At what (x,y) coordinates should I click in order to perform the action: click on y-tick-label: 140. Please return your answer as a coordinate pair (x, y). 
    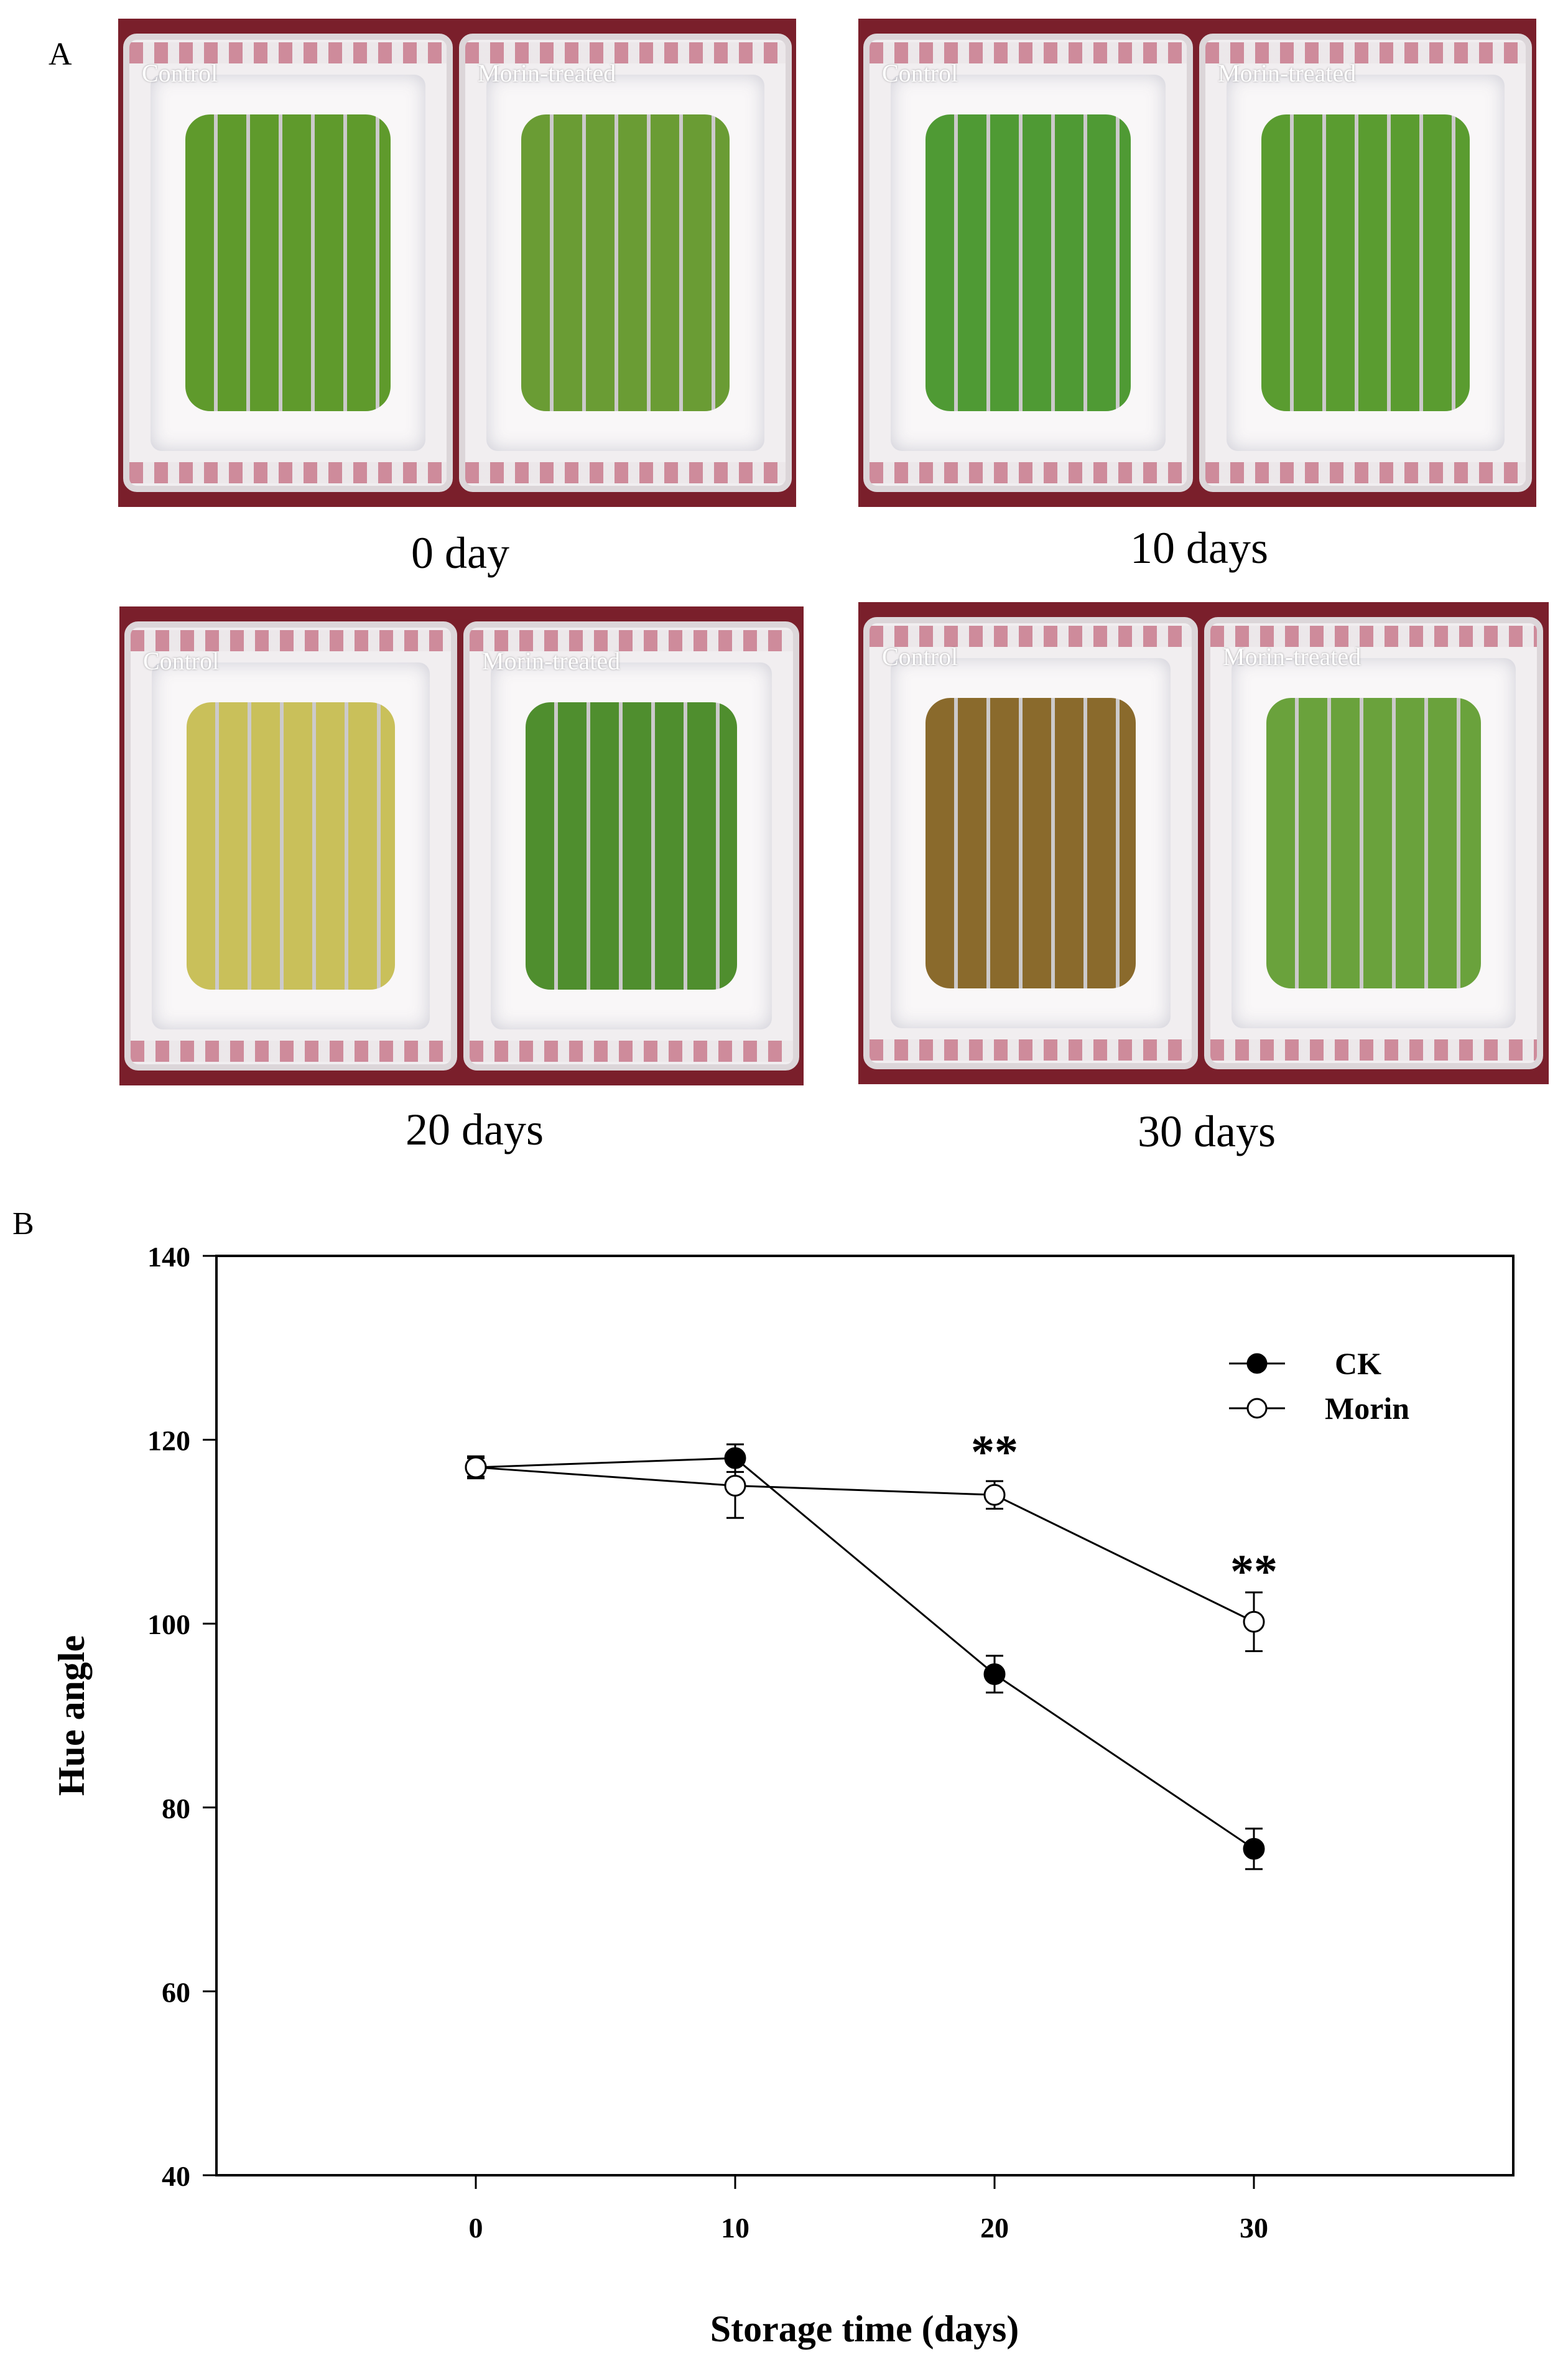
    Looking at the image, I should click on (168, 1257).